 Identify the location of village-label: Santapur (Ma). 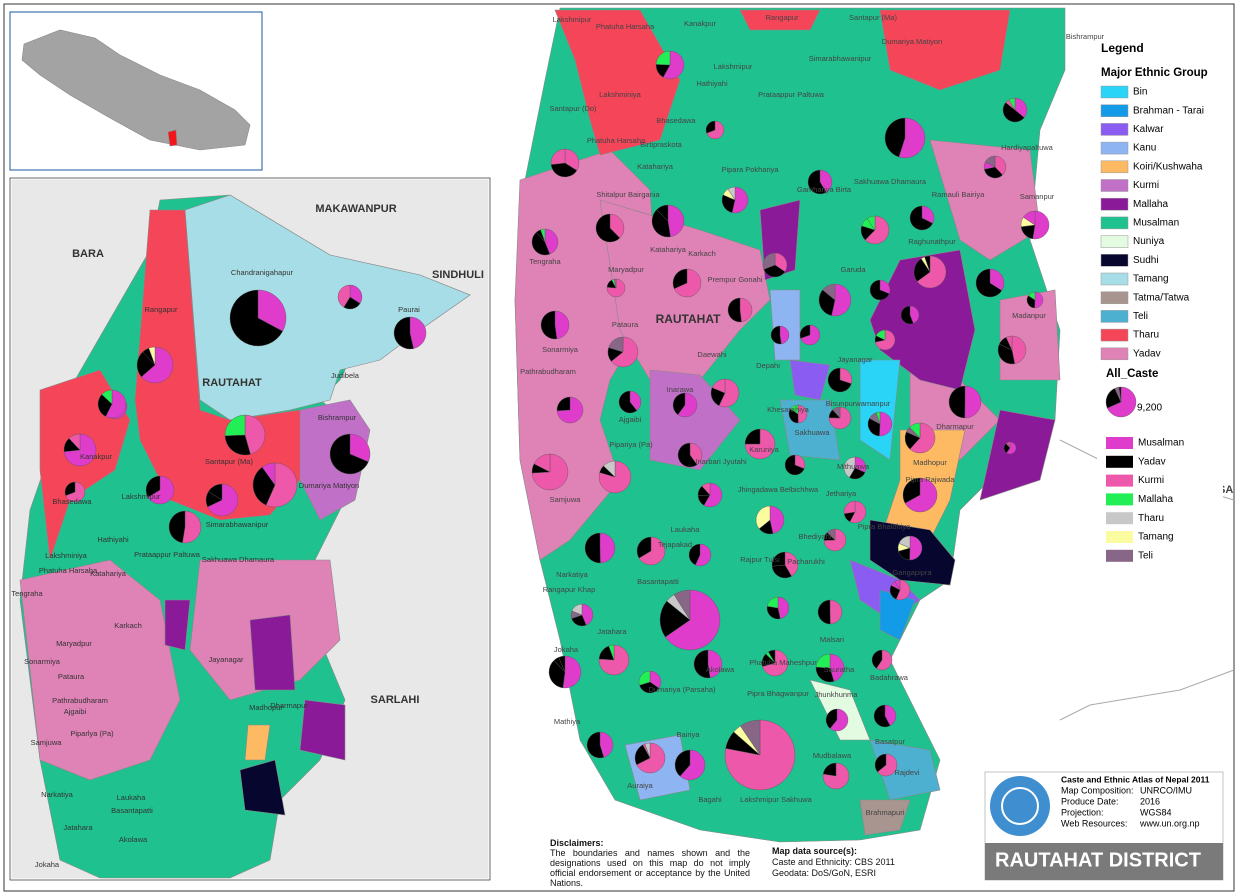
(873, 17).